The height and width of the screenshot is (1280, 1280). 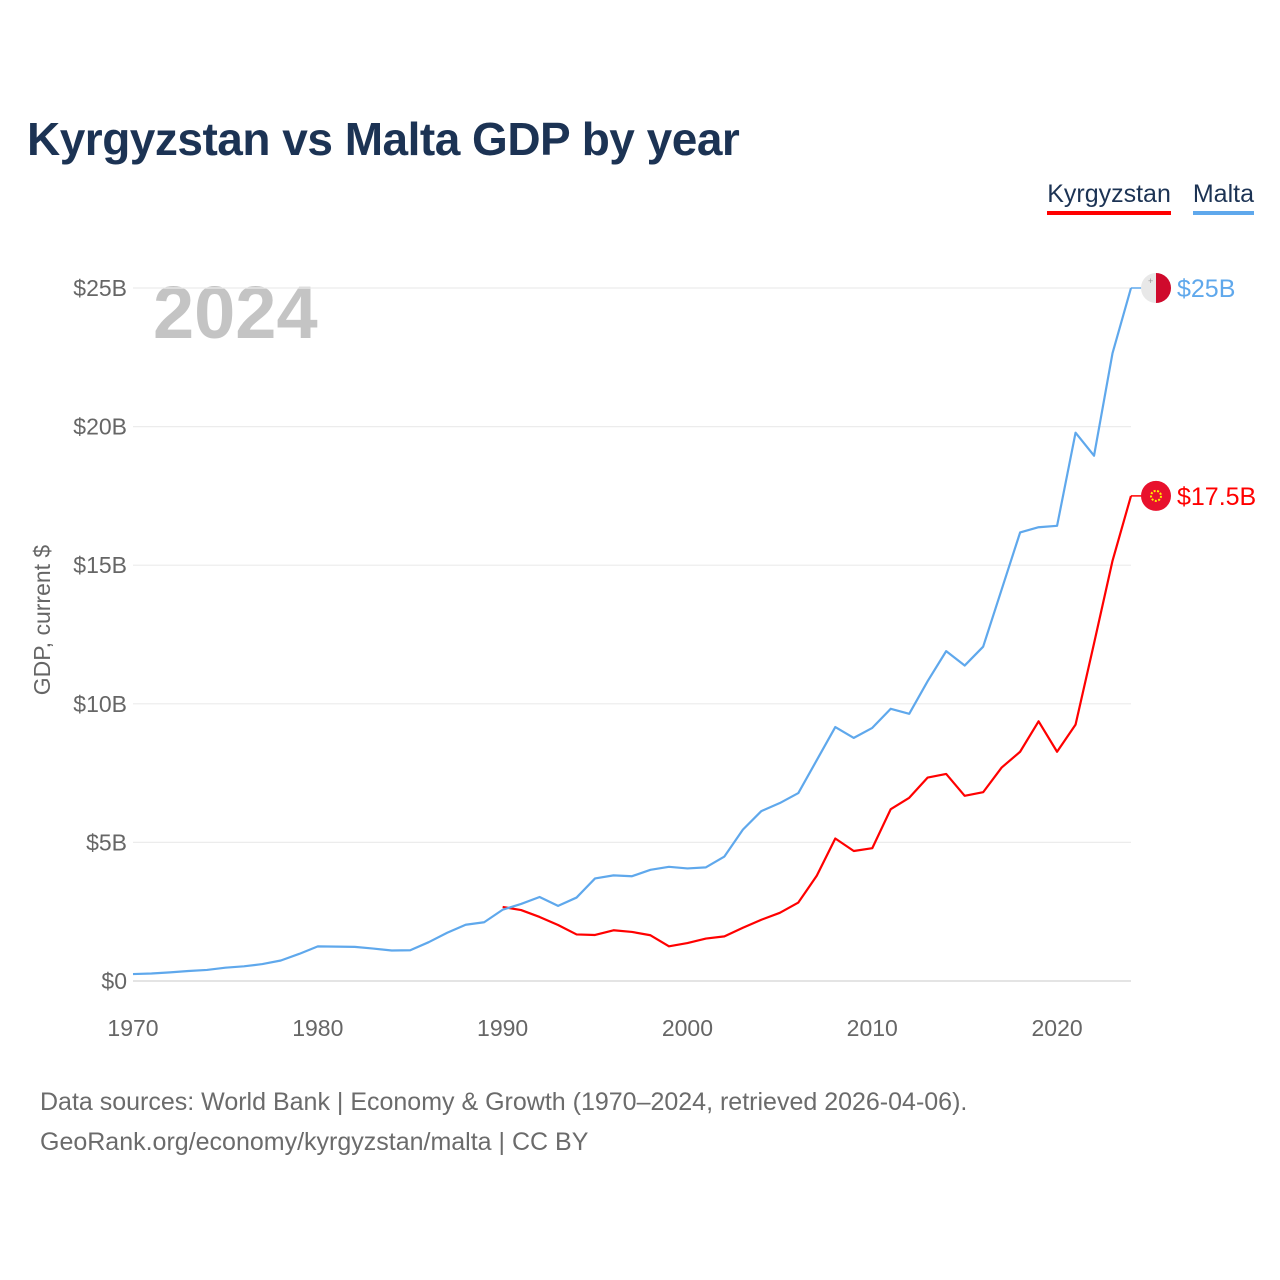 What do you see at coordinates (383, 139) in the screenshot?
I see `chart-title: Kyrgyzstan vs Malta GDP by year` at bounding box center [383, 139].